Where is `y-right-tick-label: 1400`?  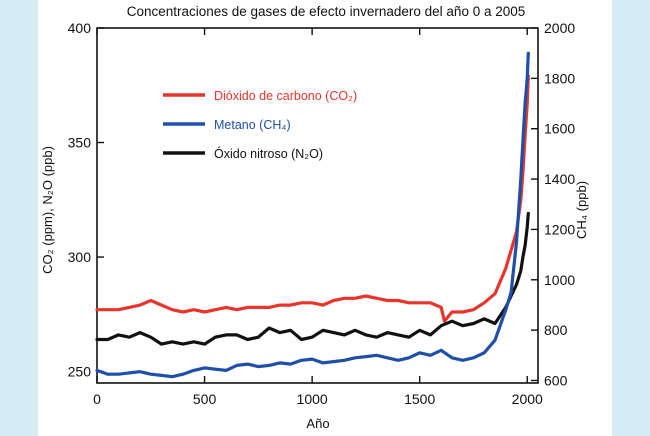
y-right-tick-label: 1400 is located at coordinates (559, 179).